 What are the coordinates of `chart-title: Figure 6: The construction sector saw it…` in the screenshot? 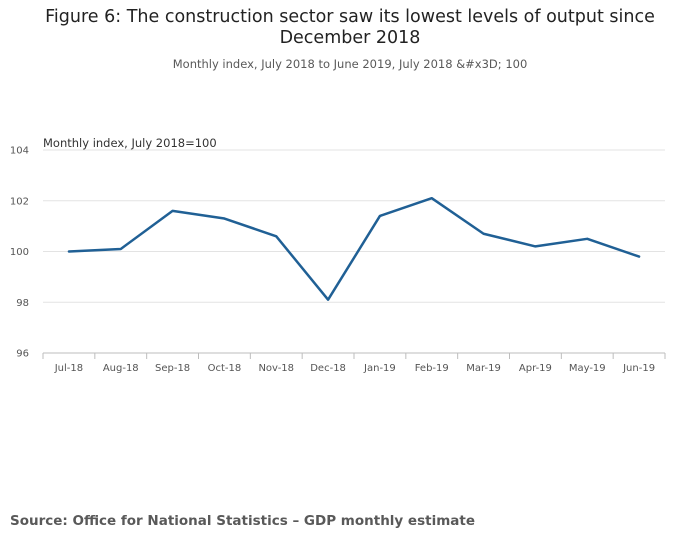 It's located at (350, 27).